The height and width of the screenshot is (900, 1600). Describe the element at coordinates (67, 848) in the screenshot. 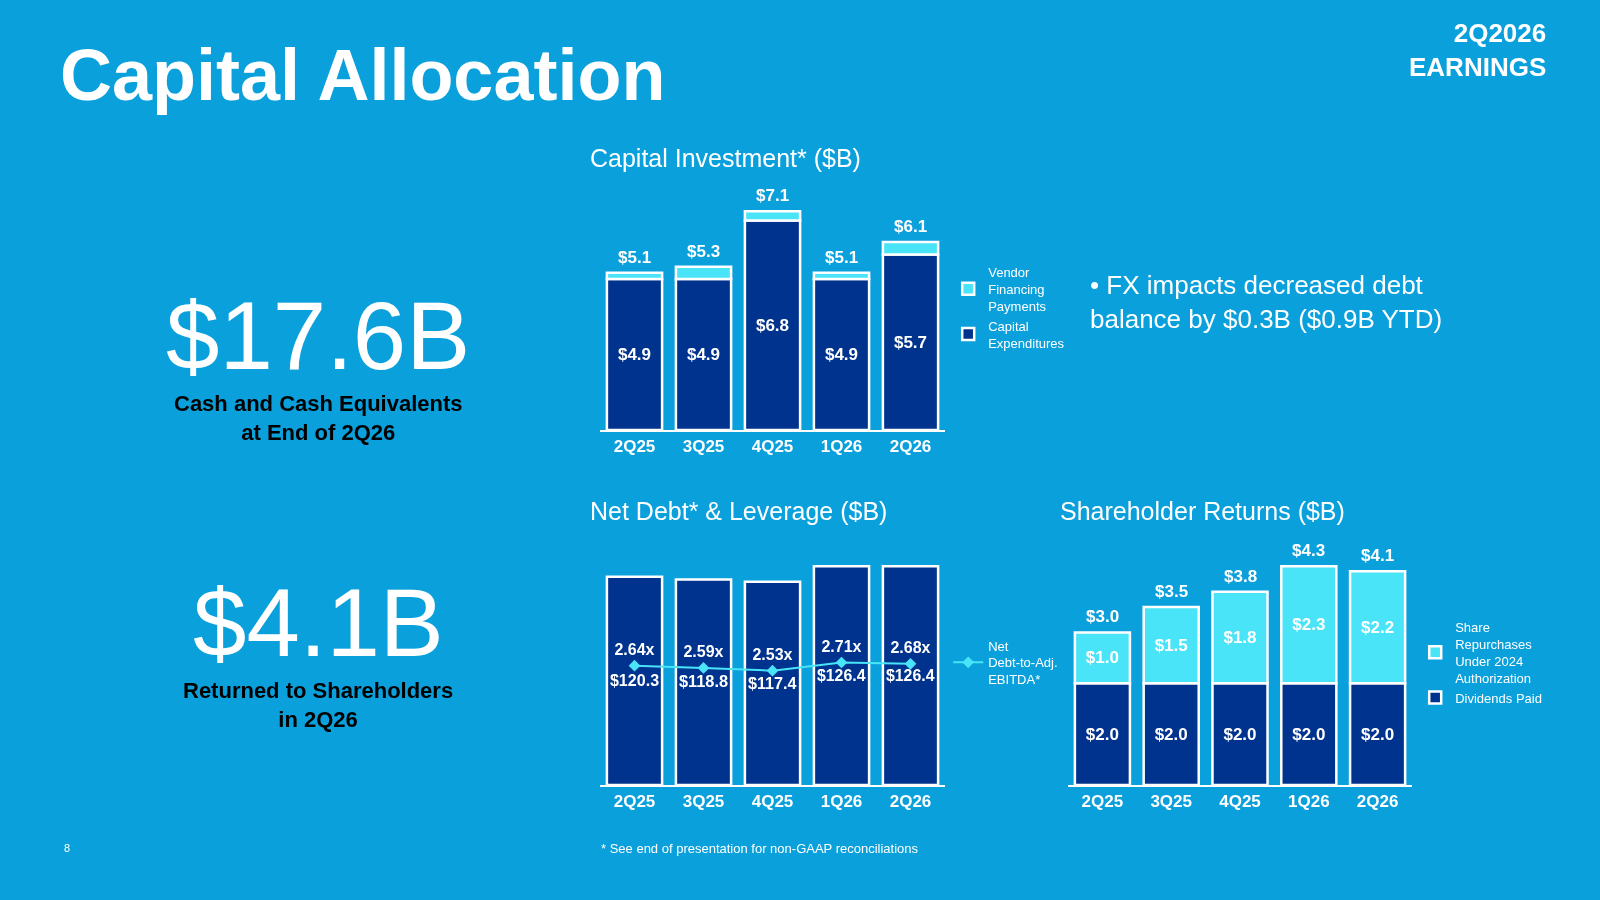

I see `text: 8` at that location.